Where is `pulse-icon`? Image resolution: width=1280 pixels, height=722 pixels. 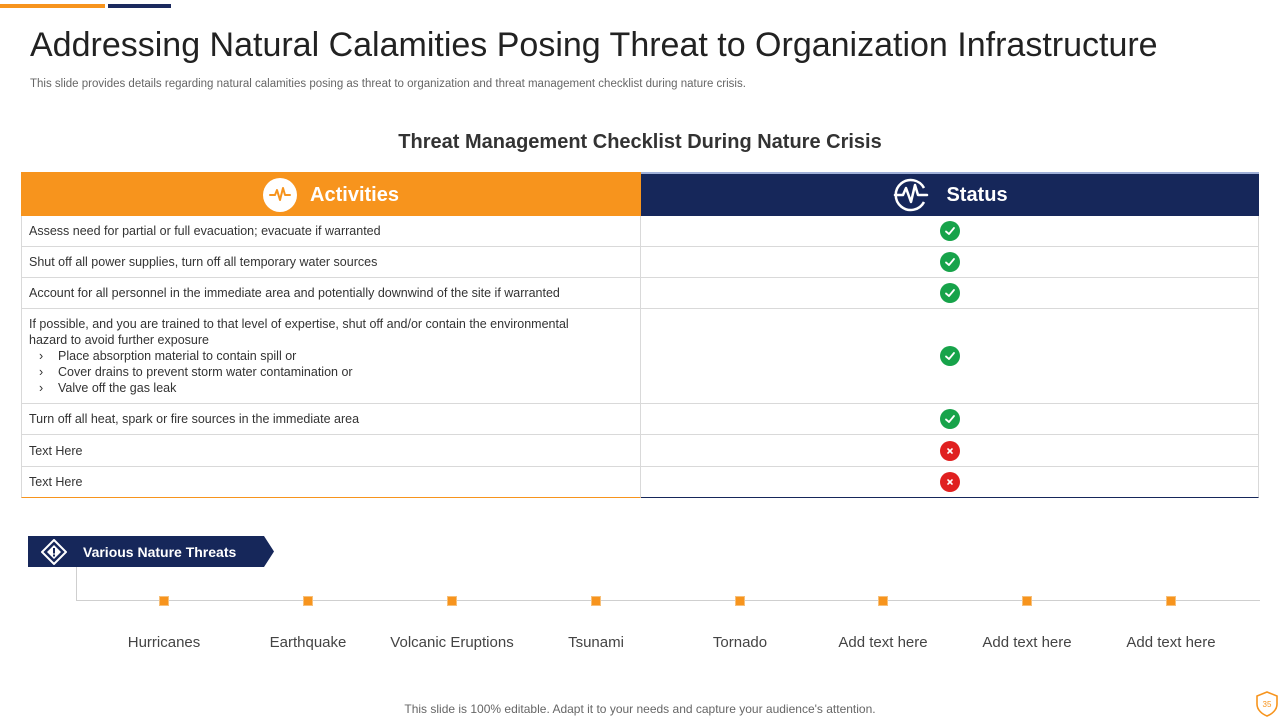 pulse-icon is located at coordinates (280, 195).